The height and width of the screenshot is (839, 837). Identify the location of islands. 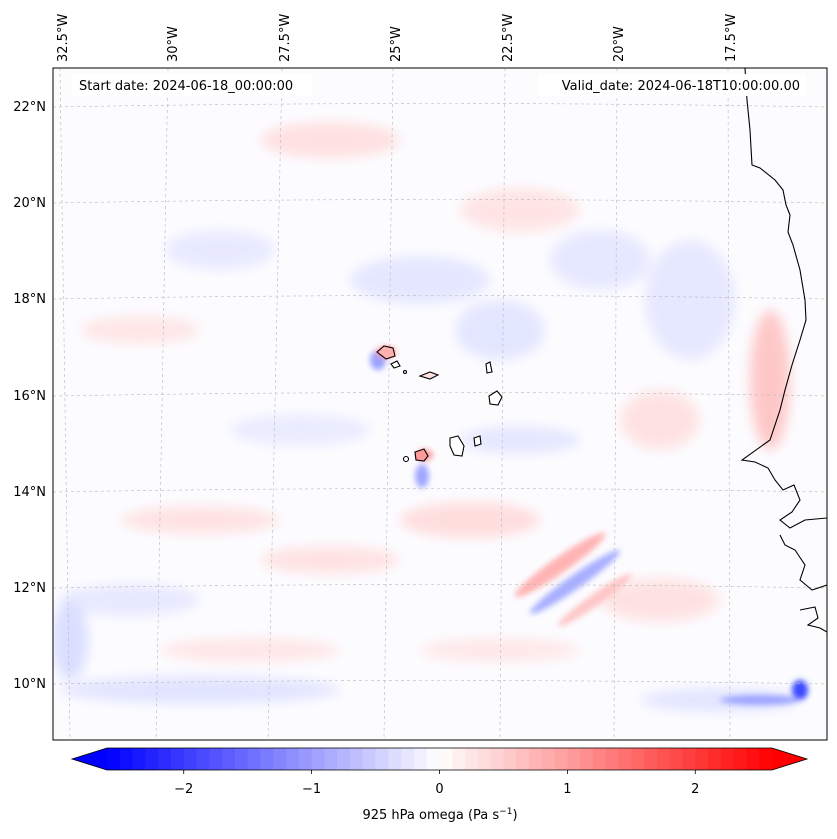
(439, 404).